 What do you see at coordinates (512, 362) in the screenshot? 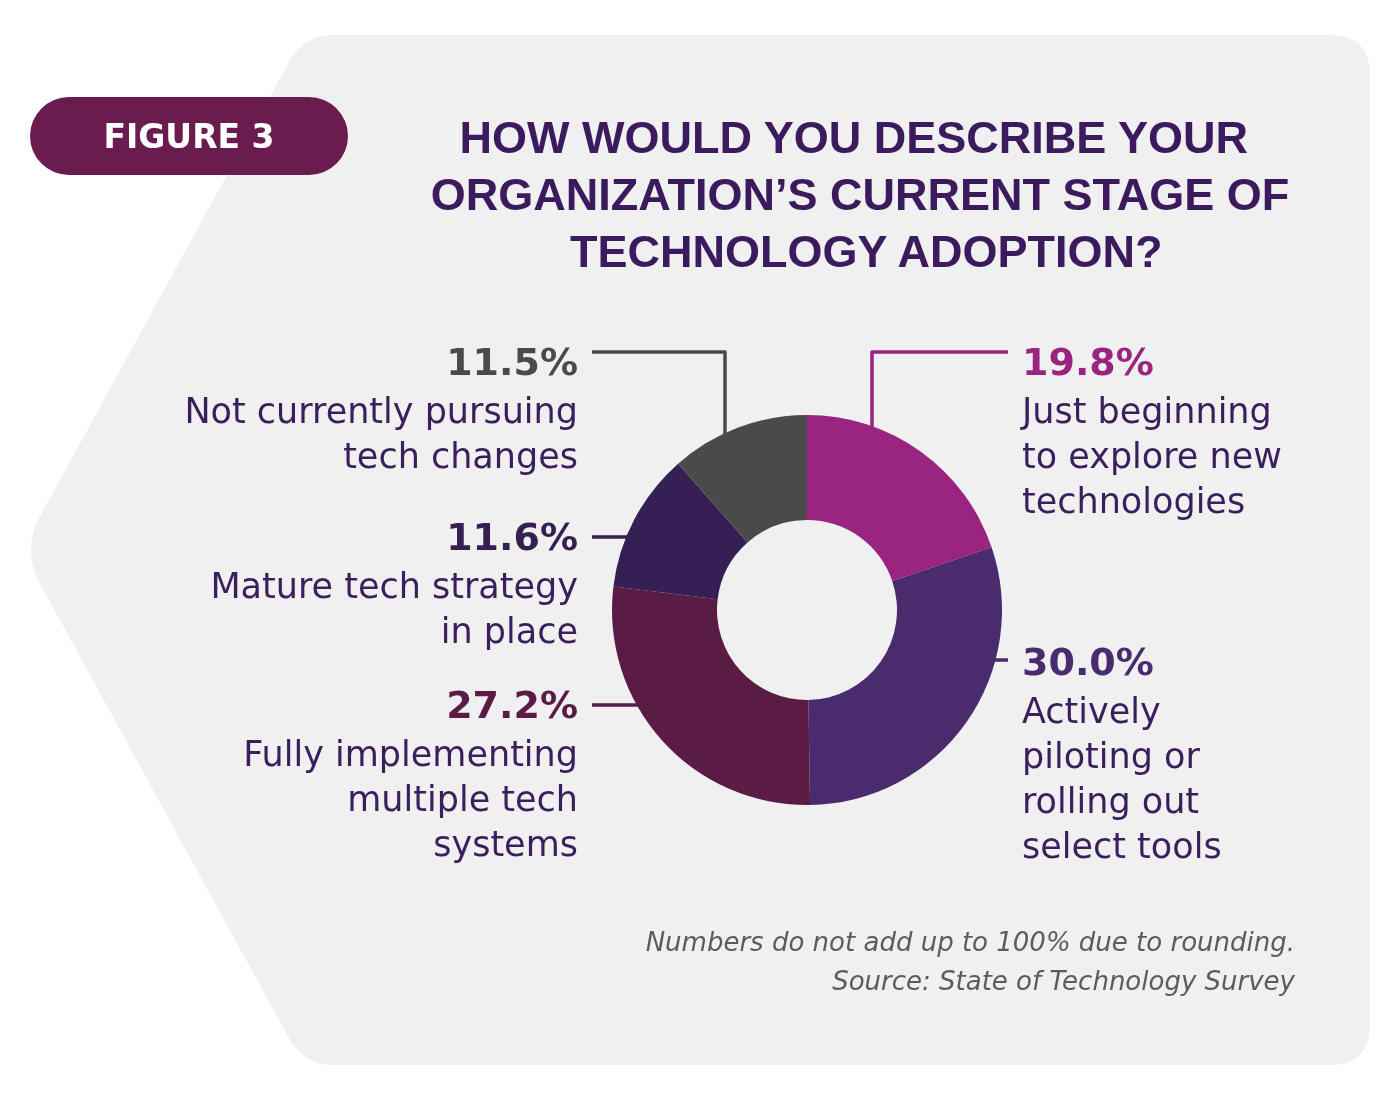
I see `data-label: 11.5%` at bounding box center [512, 362].